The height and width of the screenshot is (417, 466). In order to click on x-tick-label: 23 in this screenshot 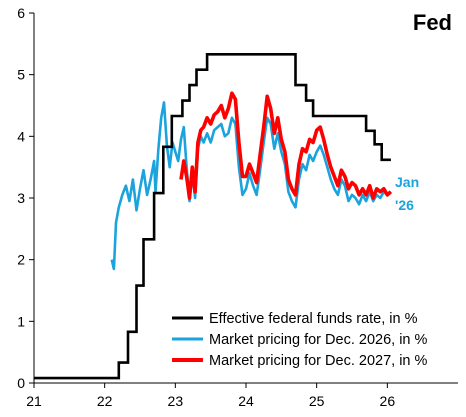, I will do `click(176, 401)`.